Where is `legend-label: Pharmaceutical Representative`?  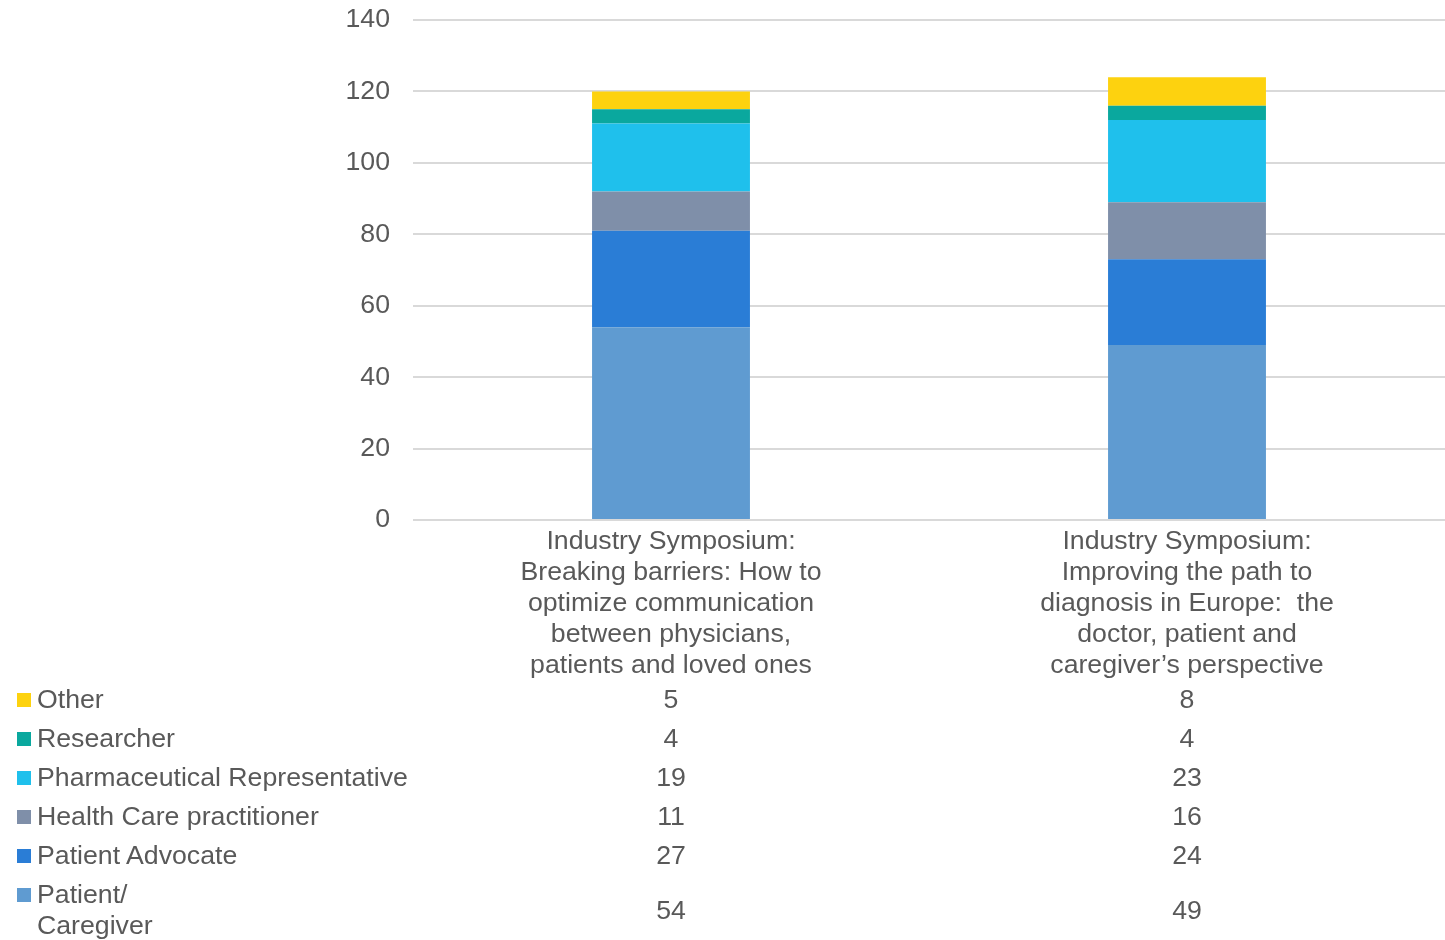
legend-label: Pharmaceutical Representative is located at coordinates (222, 777).